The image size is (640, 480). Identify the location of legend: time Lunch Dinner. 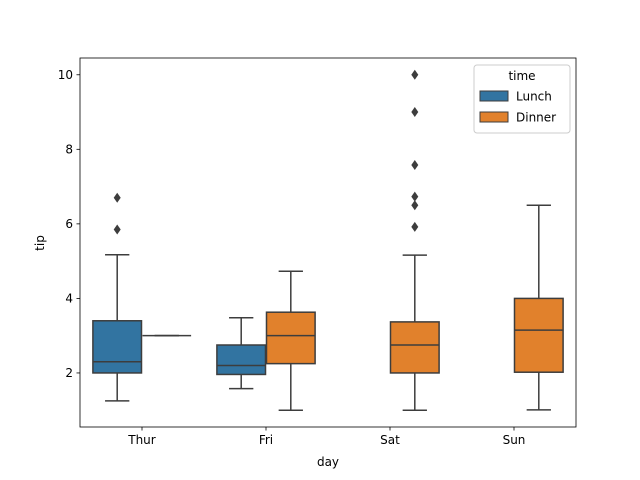
(522, 99).